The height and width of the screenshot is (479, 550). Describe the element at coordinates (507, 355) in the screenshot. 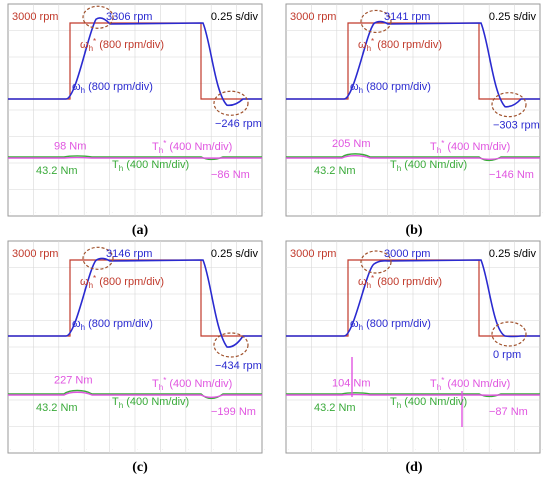

I see `min-speed-label: 0 rpm` at that location.